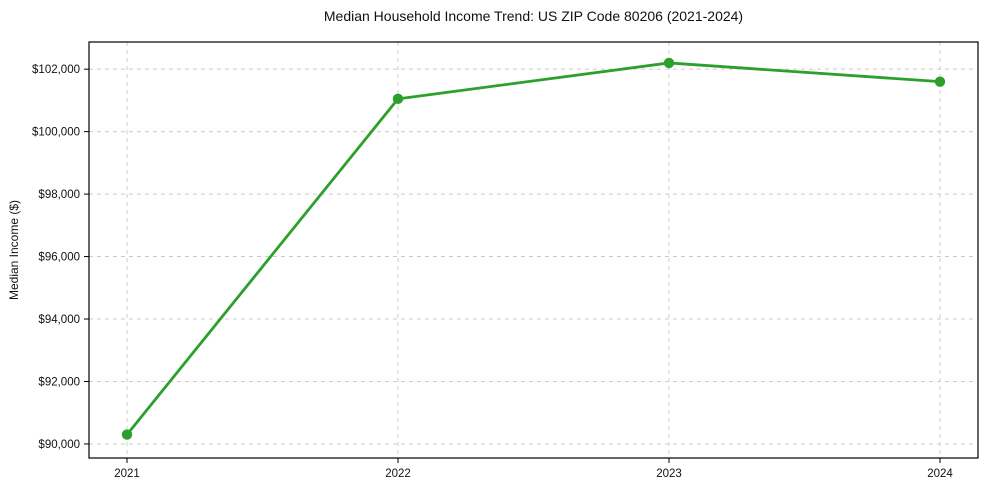  Describe the element at coordinates (59, 195) in the screenshot. I see `y-tick-label: $98,000` at that location.